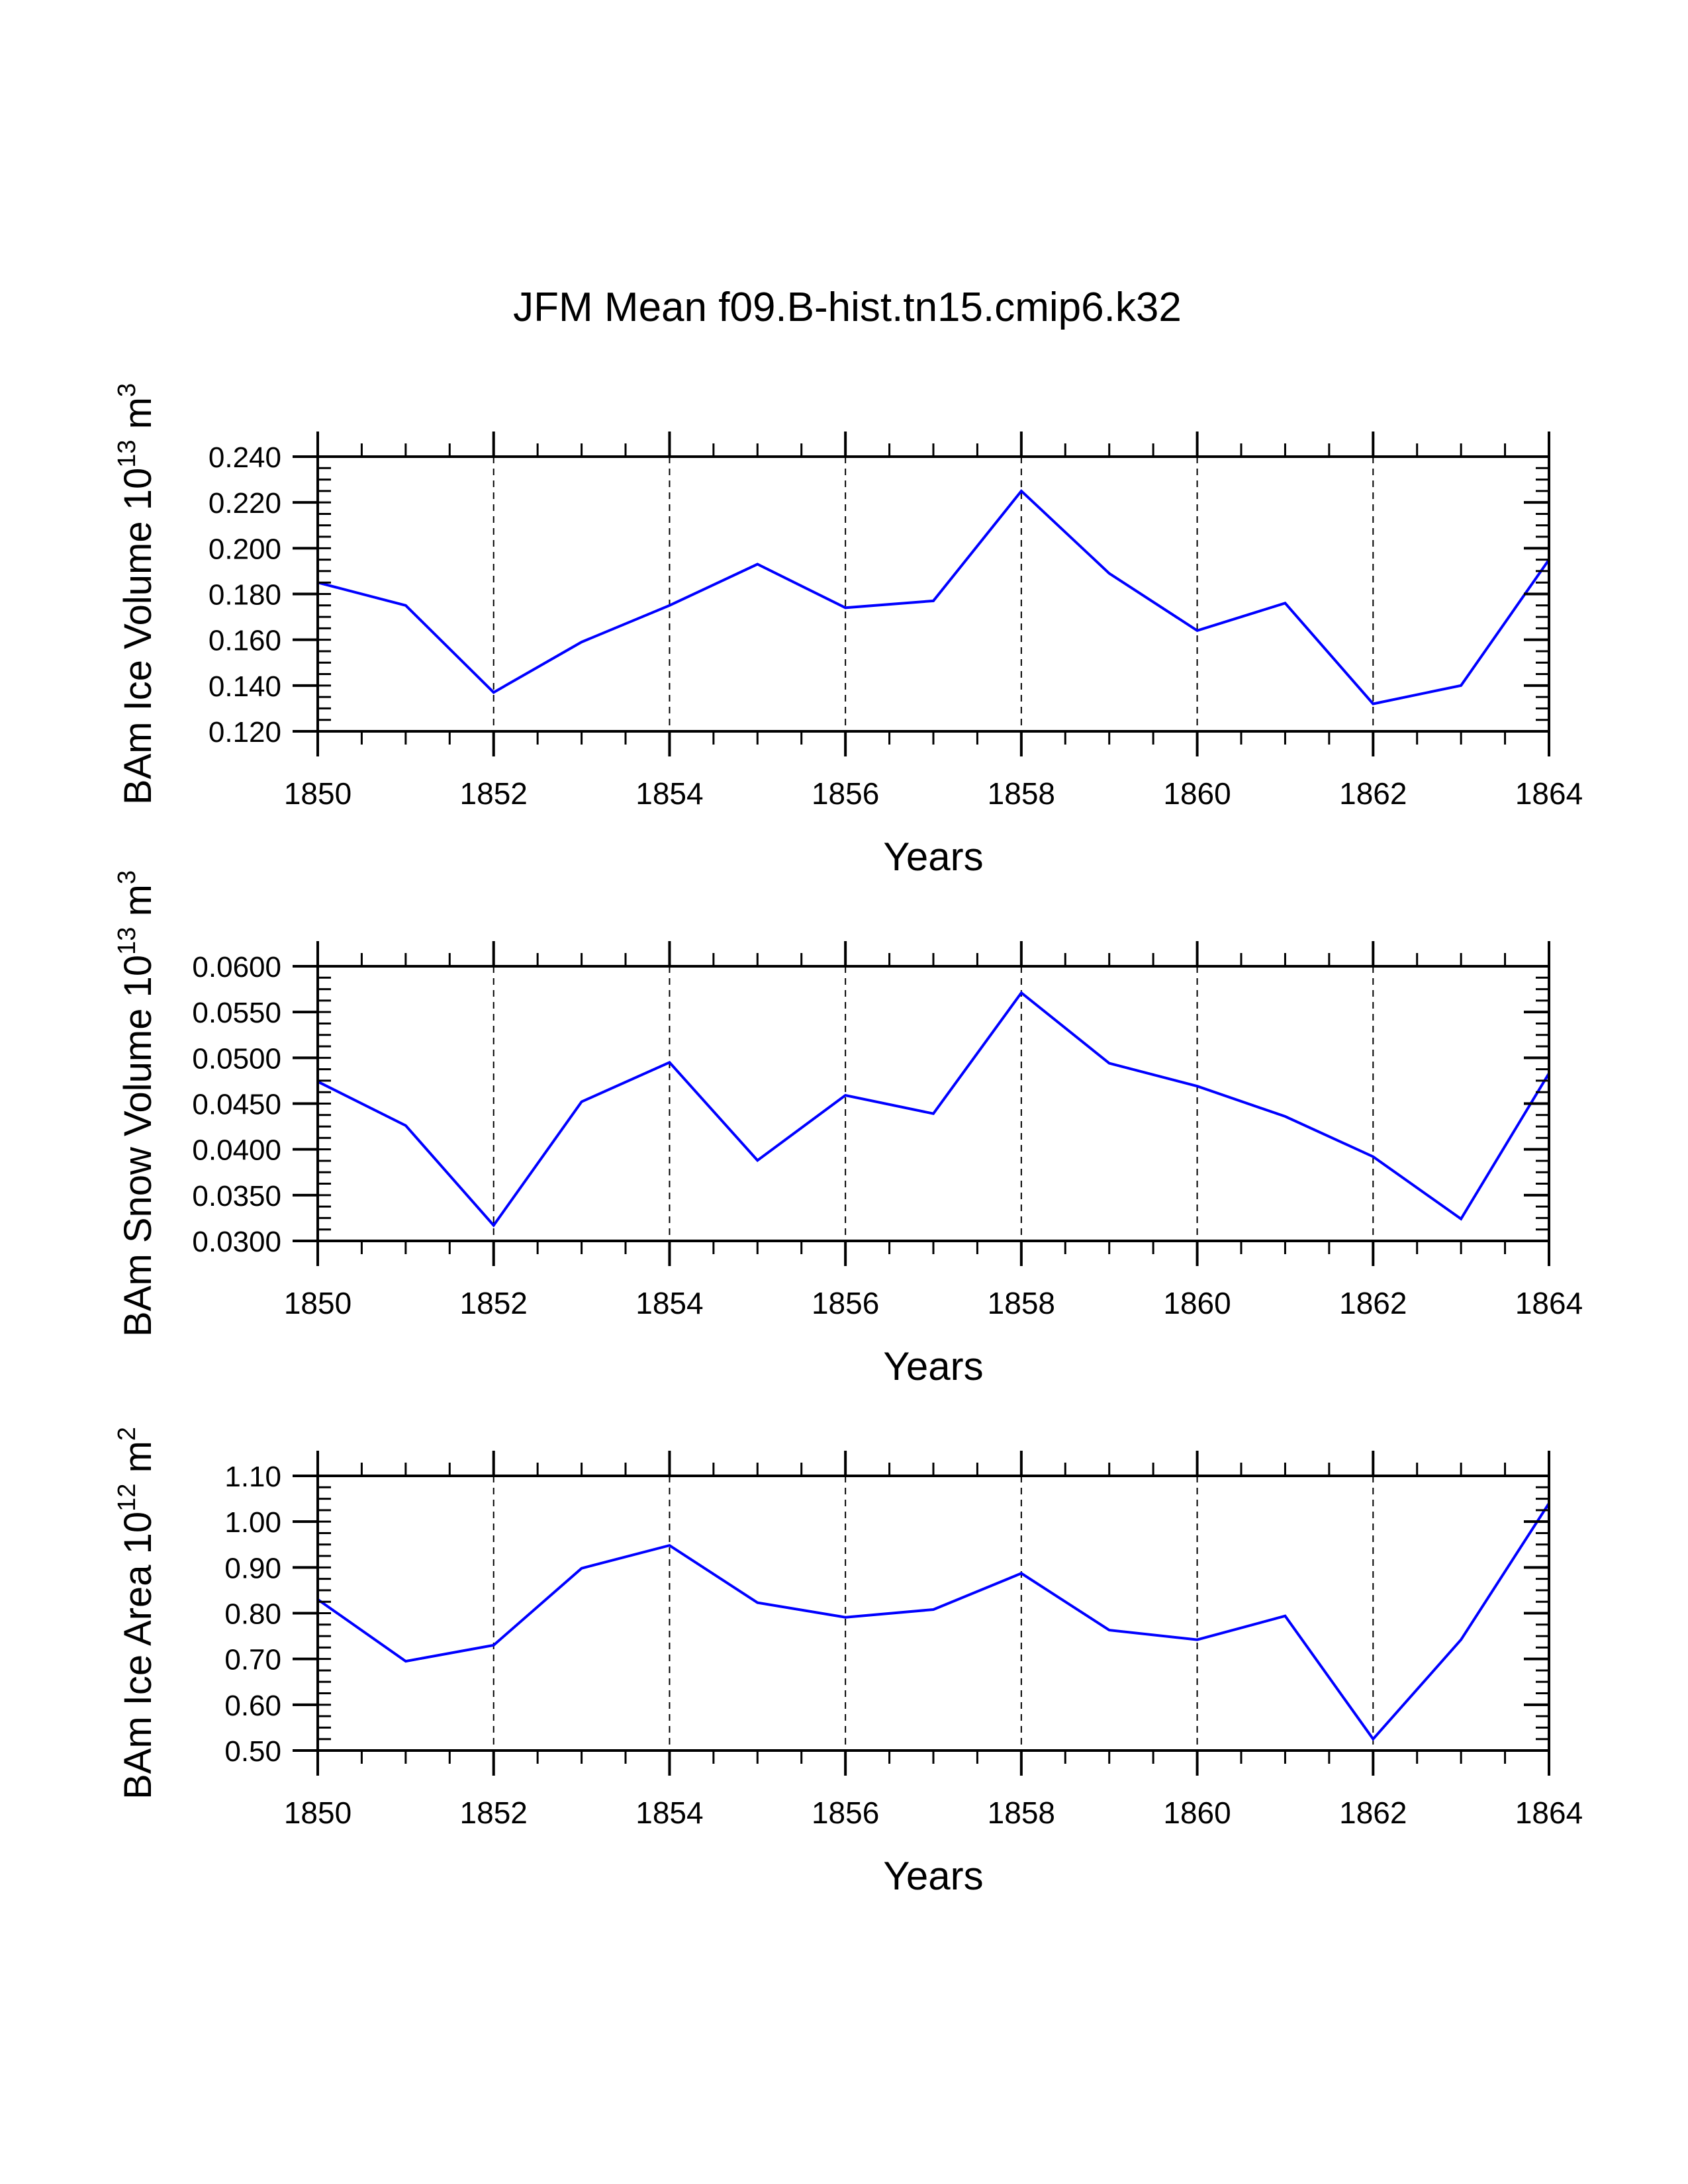 Image resolution: width=1688 pixels, height=2184 pixels. Describe the element at coordinates (245, 641) in the screenshot. I see `y-tick-label: 0.160` at that location.